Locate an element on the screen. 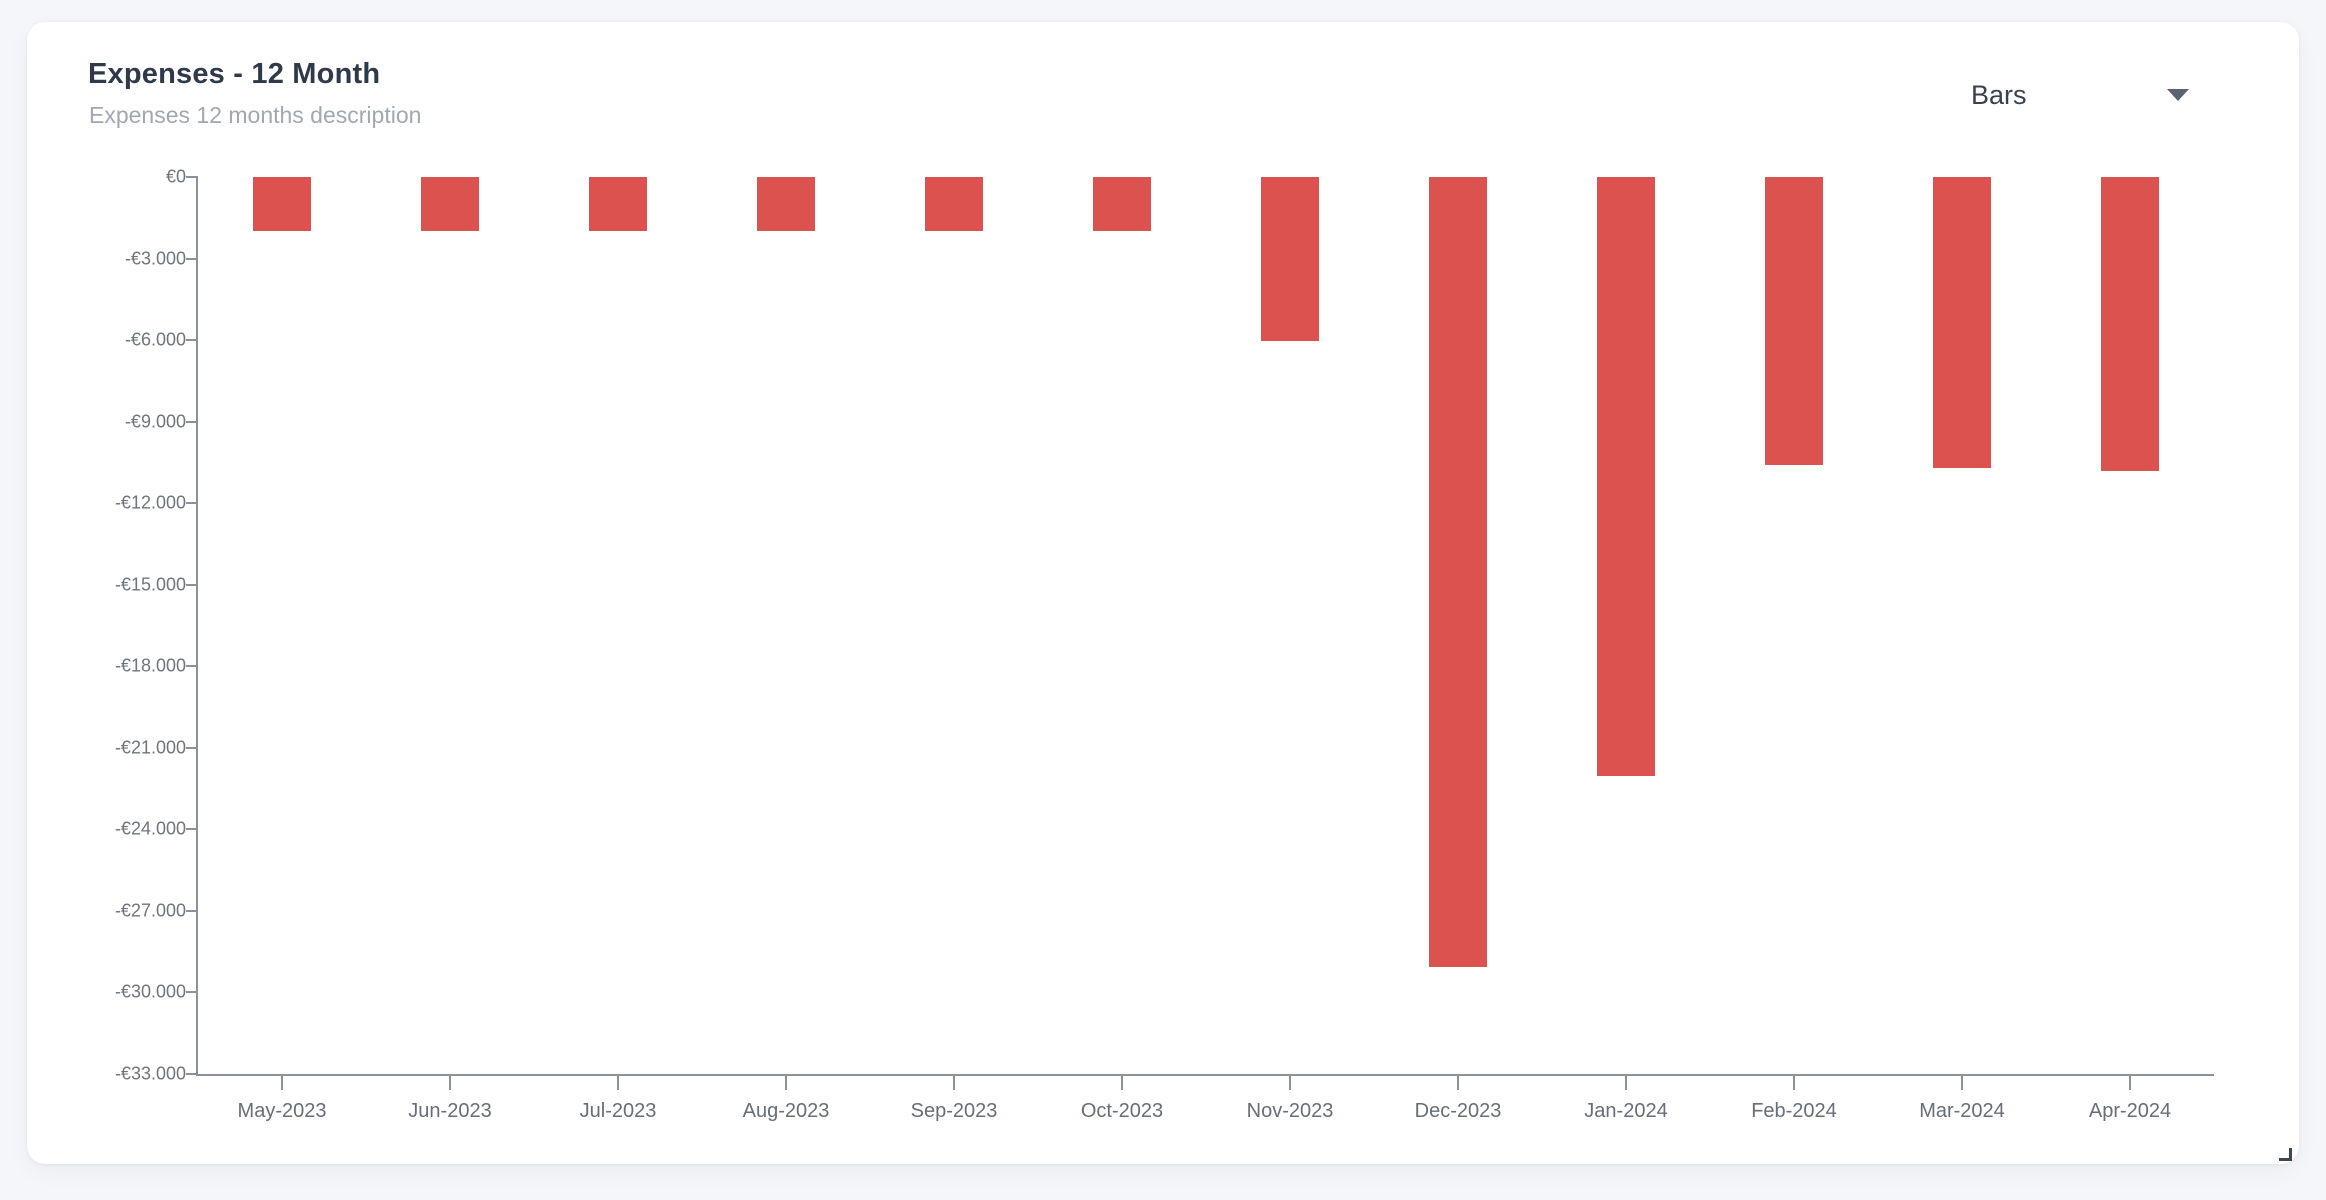 This screenshot has height=1200, width=2326. chart-type-select: Bars is located at coordinates (2080, 95).